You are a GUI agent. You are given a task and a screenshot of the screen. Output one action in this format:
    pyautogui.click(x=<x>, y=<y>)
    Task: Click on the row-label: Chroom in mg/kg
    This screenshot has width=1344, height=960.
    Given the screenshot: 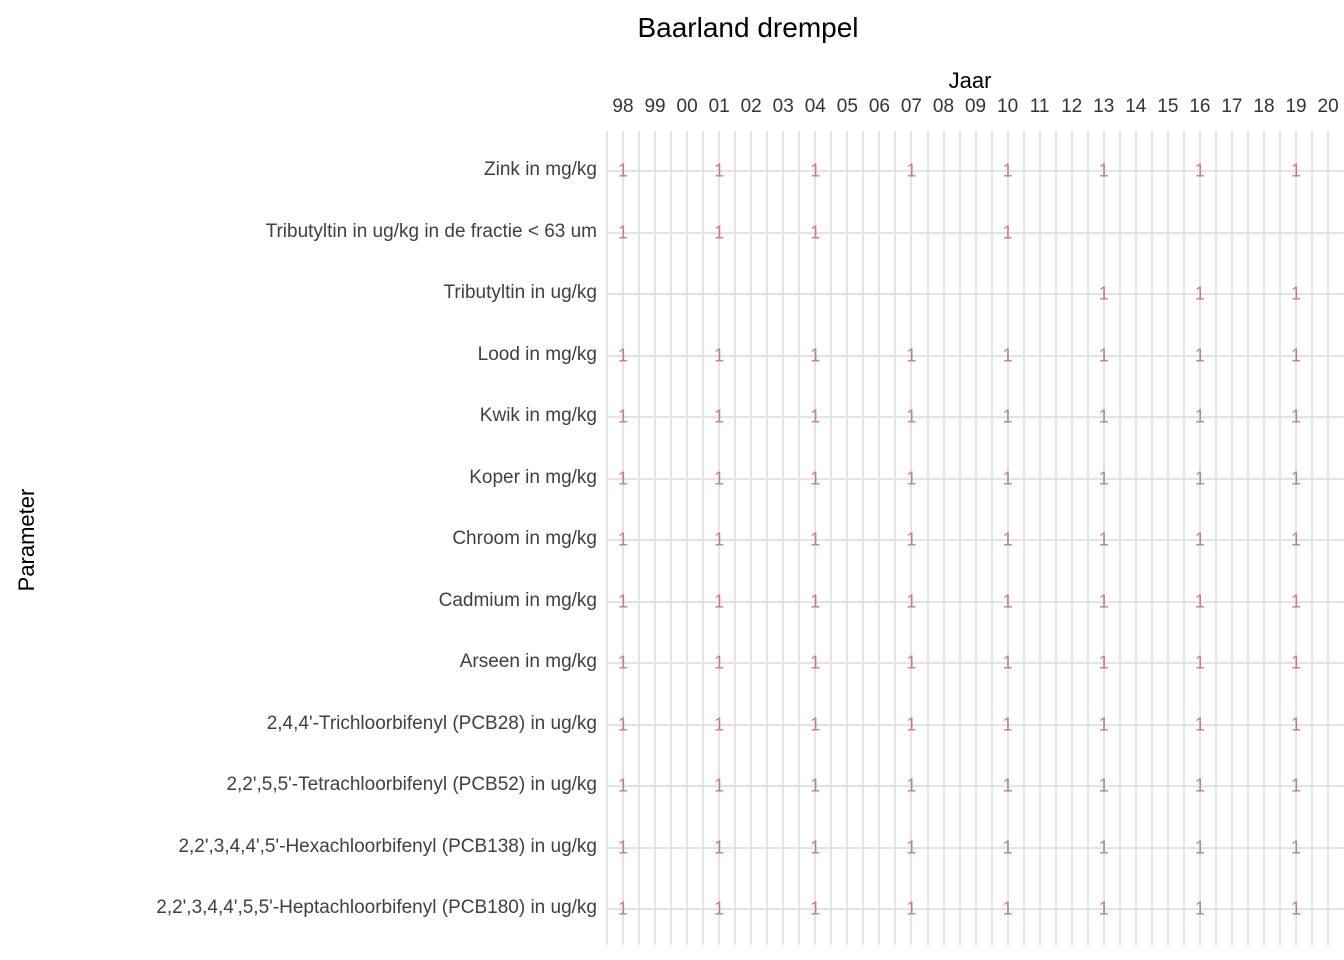 What is the action you would take?
    pyautogui.click(x=524, y=538)
    